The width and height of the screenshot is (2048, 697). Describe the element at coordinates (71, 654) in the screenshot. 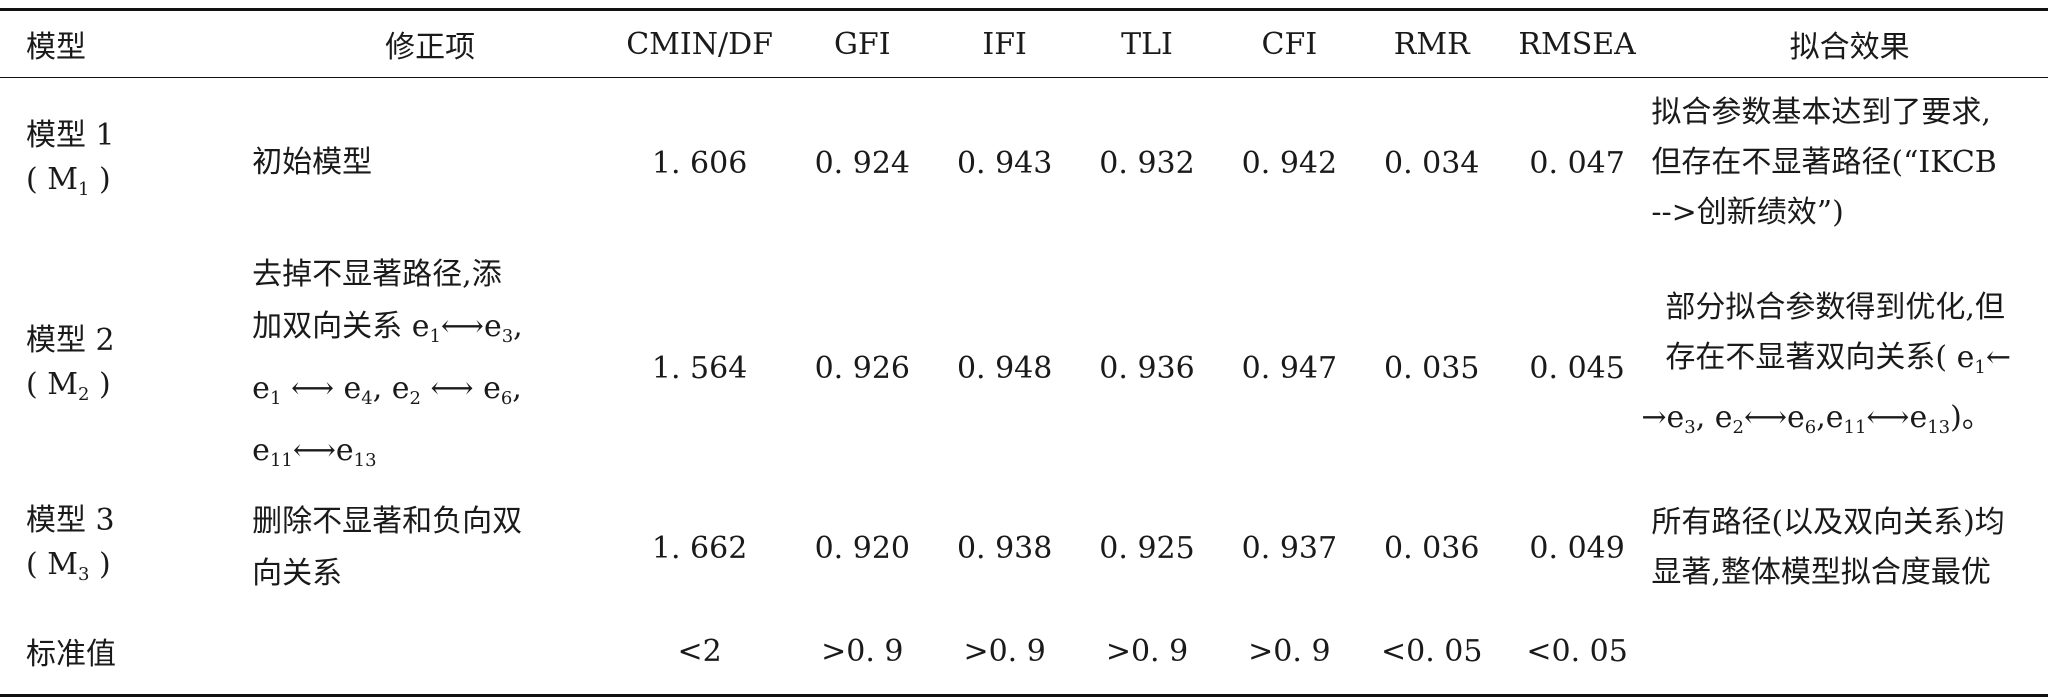

I see `standard-label: 标准值` at that location.